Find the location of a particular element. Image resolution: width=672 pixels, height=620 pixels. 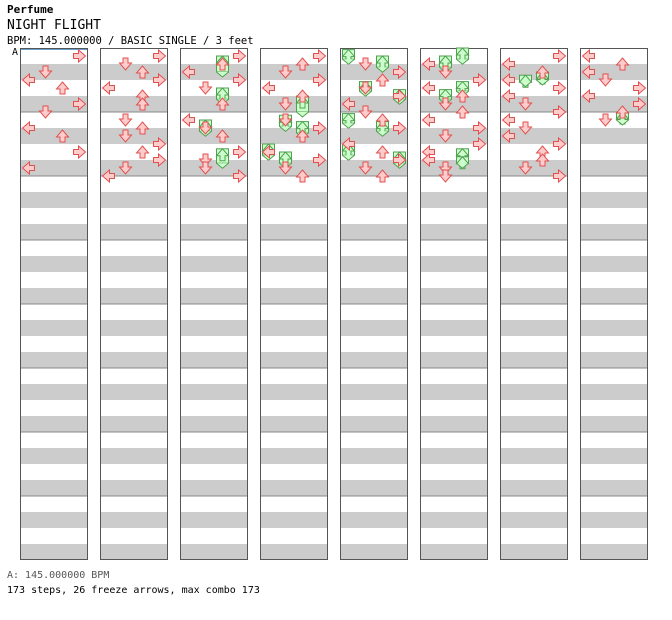

footer-bpm: A: 145.000000 BPM is located at coordinates (58, 575).